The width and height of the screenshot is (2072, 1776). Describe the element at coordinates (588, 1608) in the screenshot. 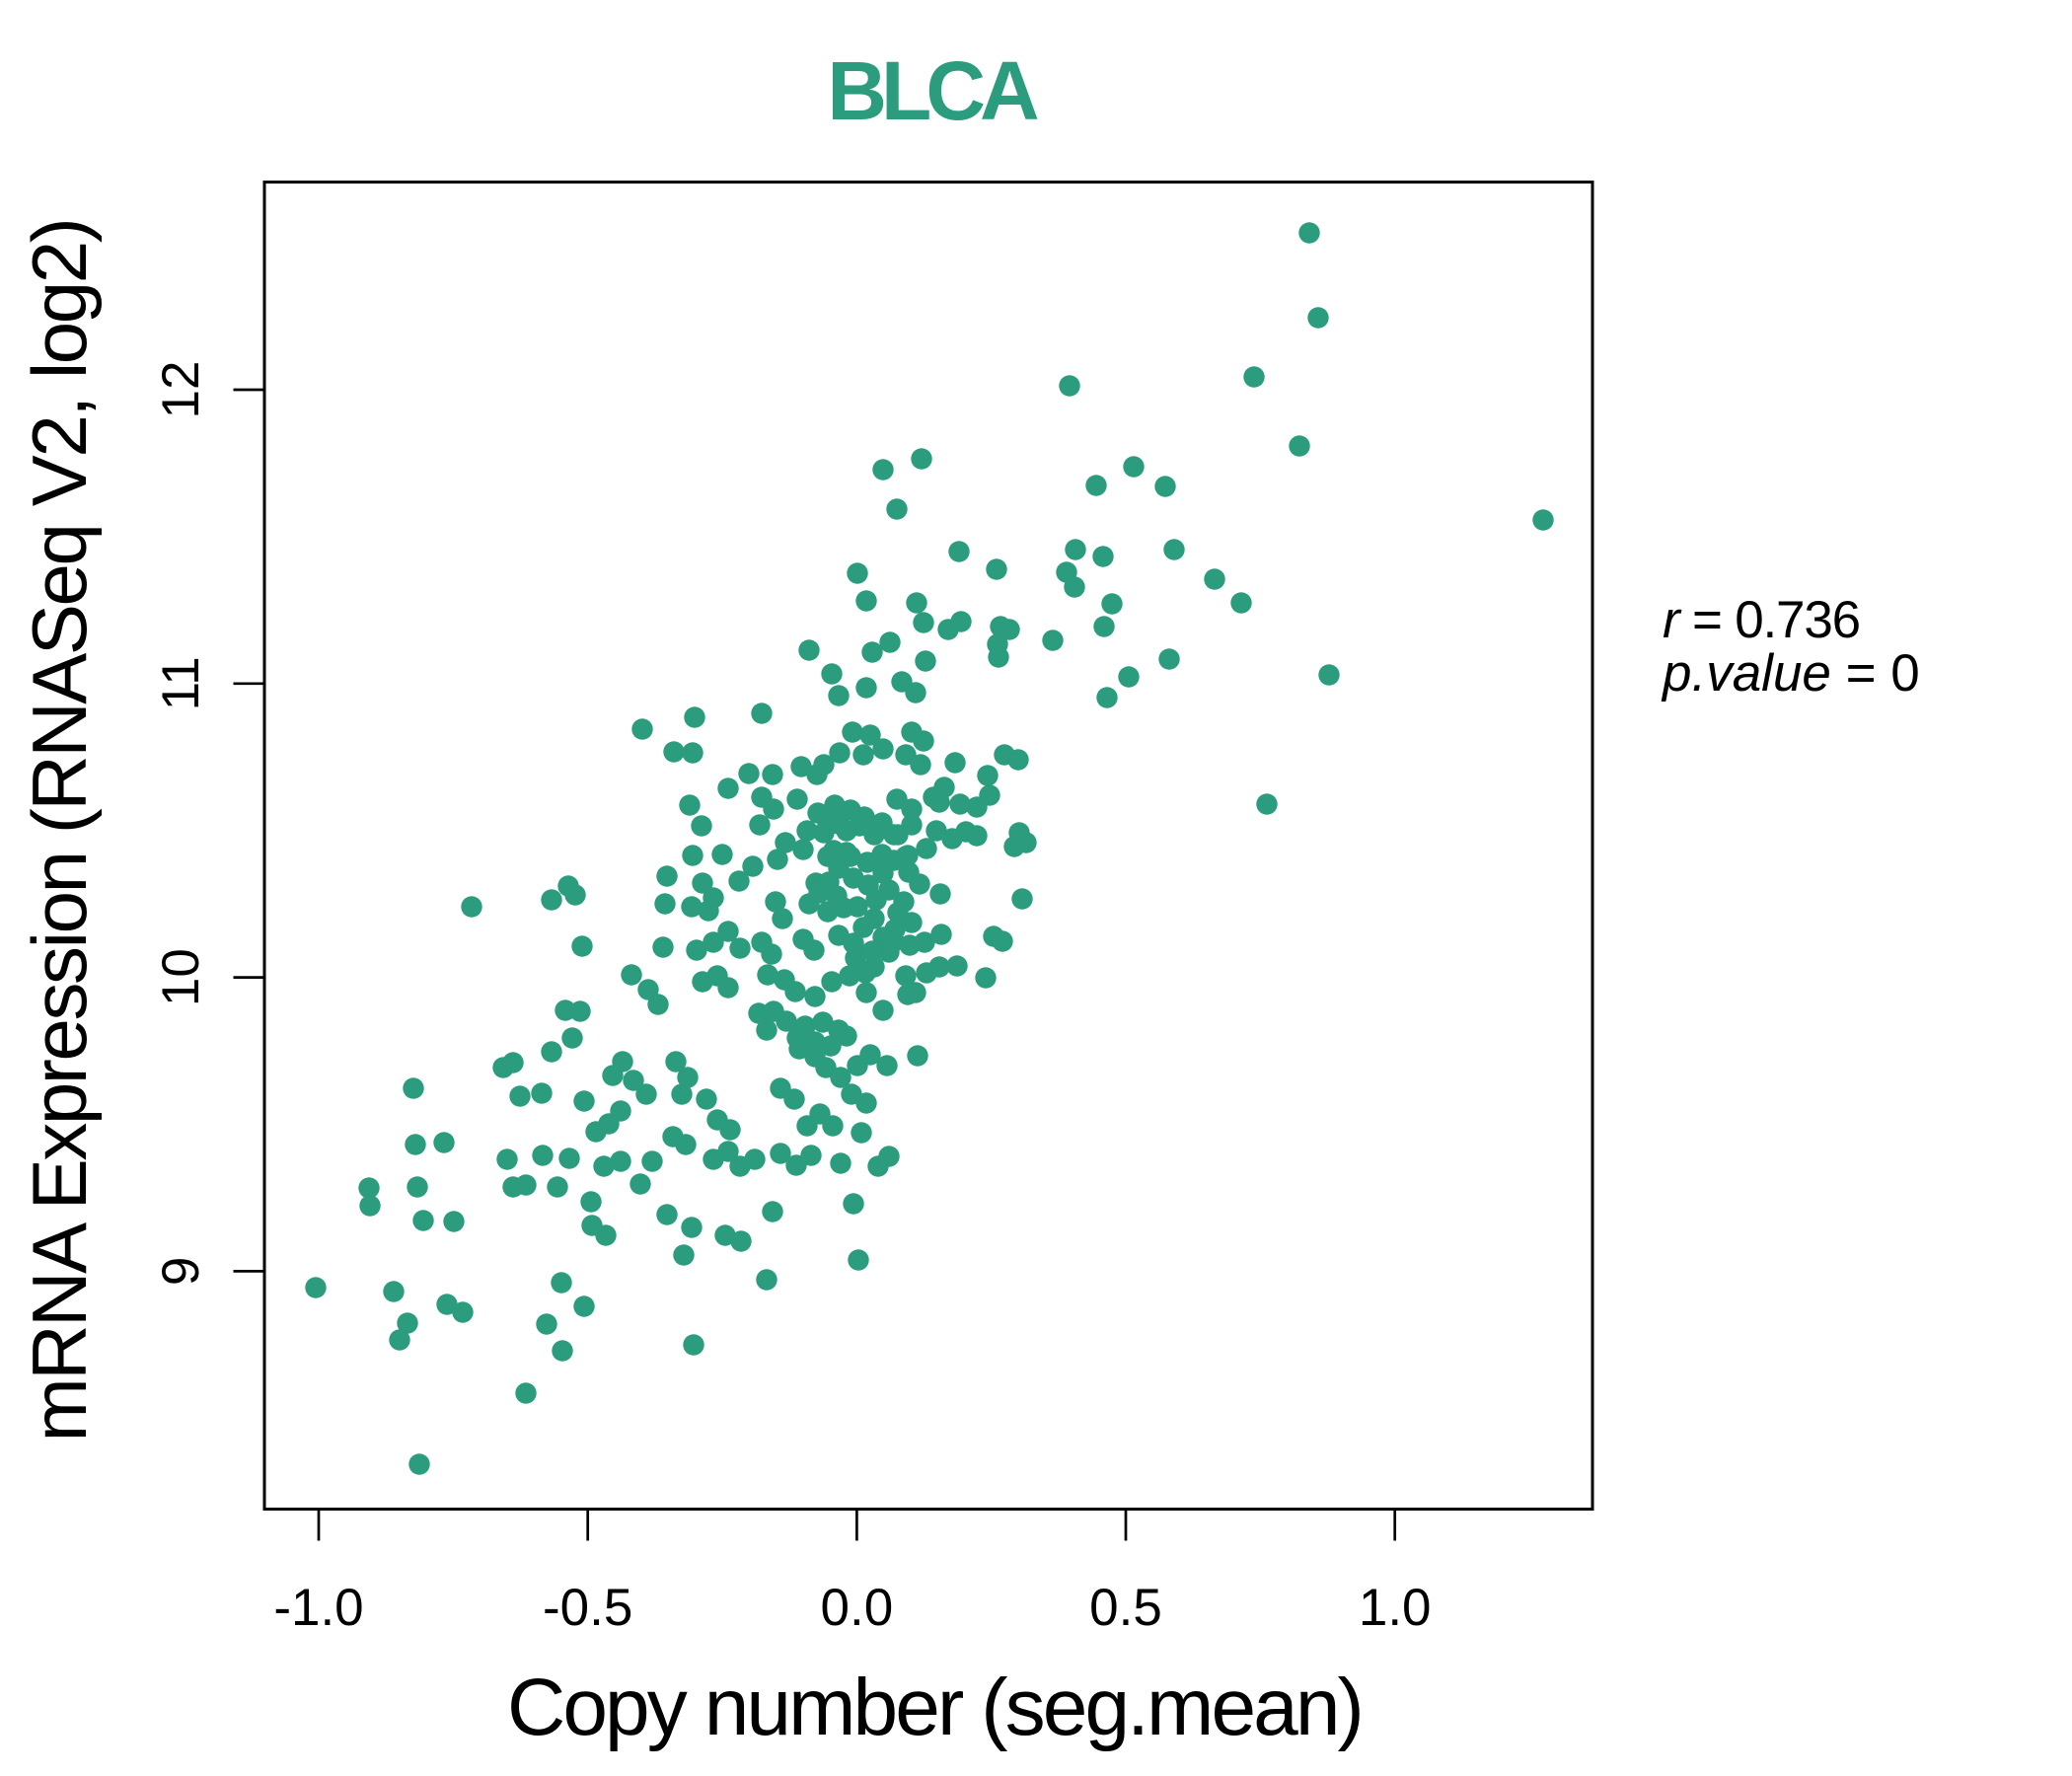

I see `svg-text: -0.5` at that location.